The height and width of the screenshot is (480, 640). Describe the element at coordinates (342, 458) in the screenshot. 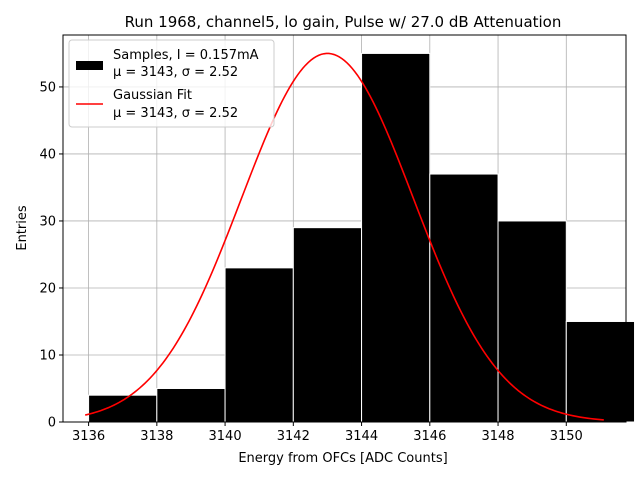

I see `x-axis-label: Energy from OFCs [ADC Counts]` at that location.